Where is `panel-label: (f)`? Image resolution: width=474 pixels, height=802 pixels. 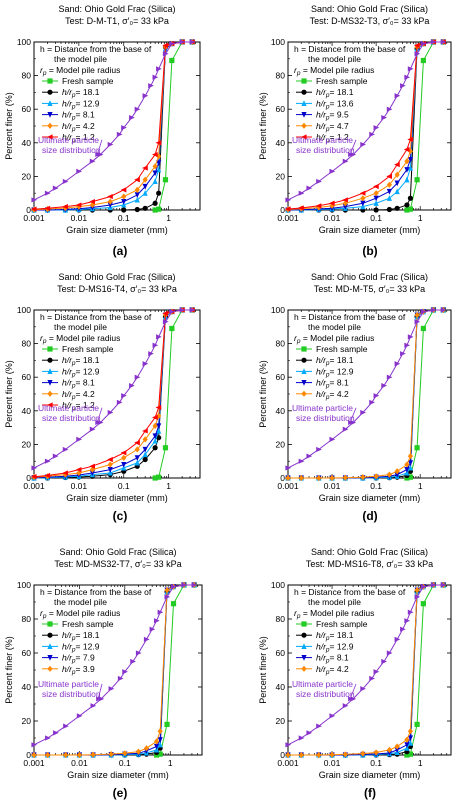
panel-label: (f) is located at coordinates (370, 793).